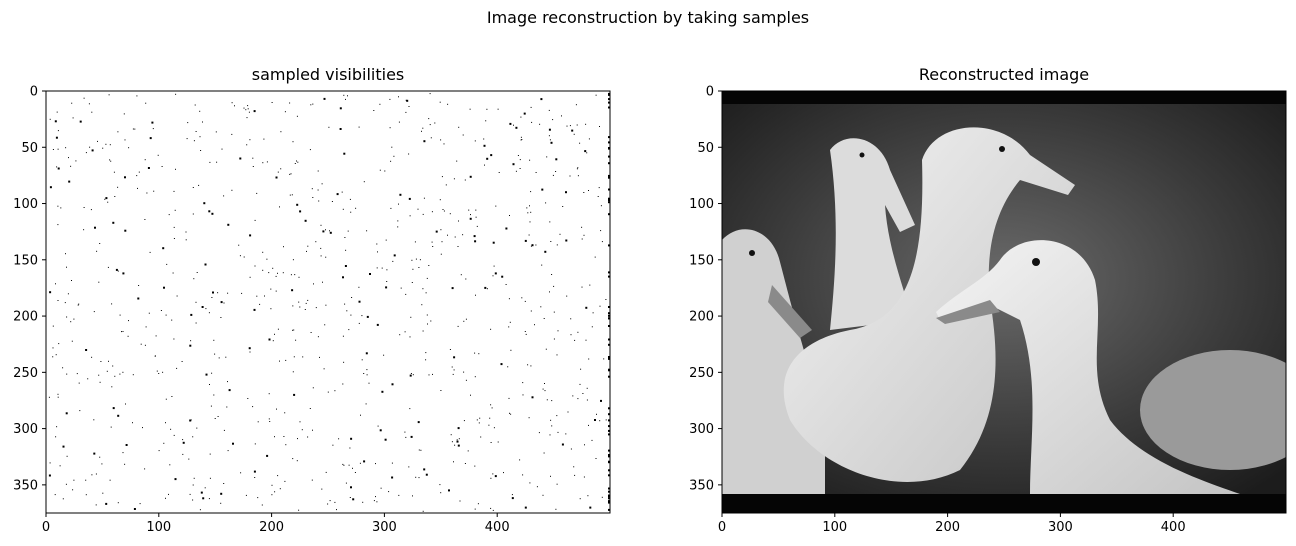  What do you see at coordinates (705, 373) in the screenshot?
I see `right-y-tick: 250` at bounding box center [705, 373].